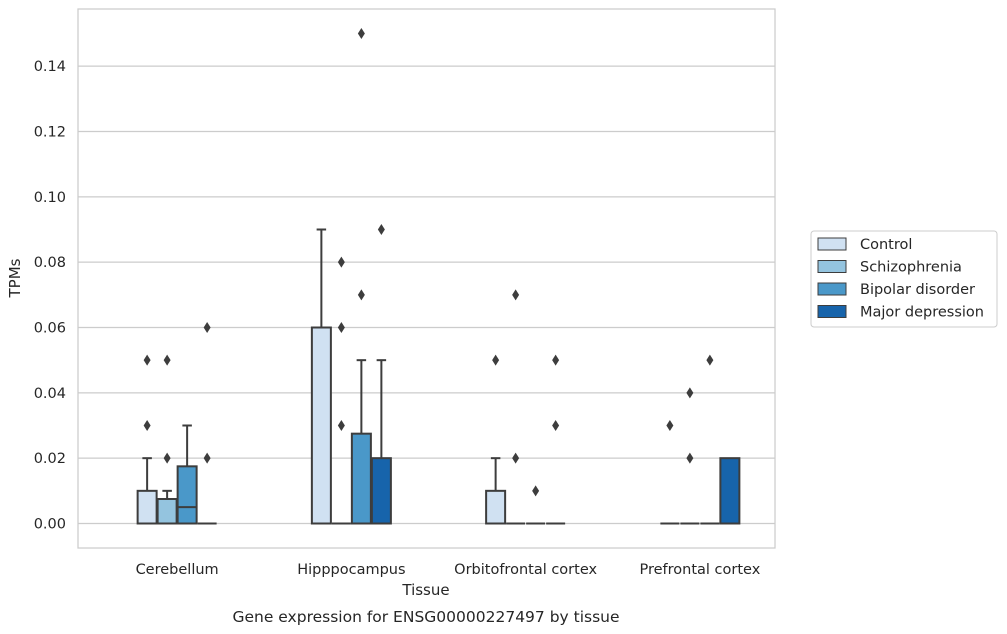 Image resolution: width=1007 pixels, height=634 pixels. Describe the element at coordinates (425, 590) in the screenshot. I see `x-axis-label: Tissue` at that location.